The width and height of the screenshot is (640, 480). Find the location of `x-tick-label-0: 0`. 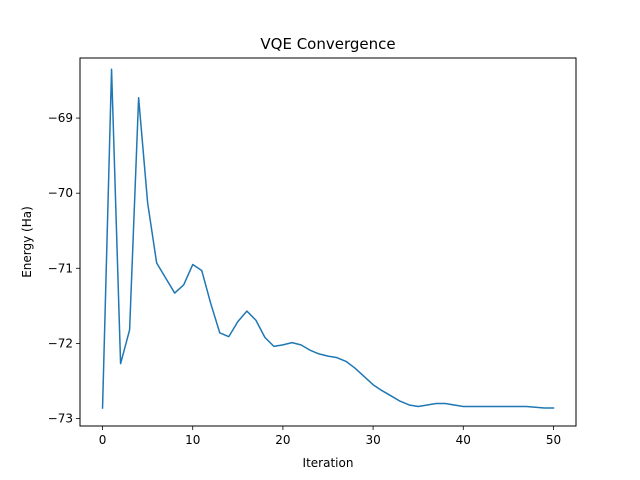

x-tick-label-0: 0 is located at coordinates (103, 440).